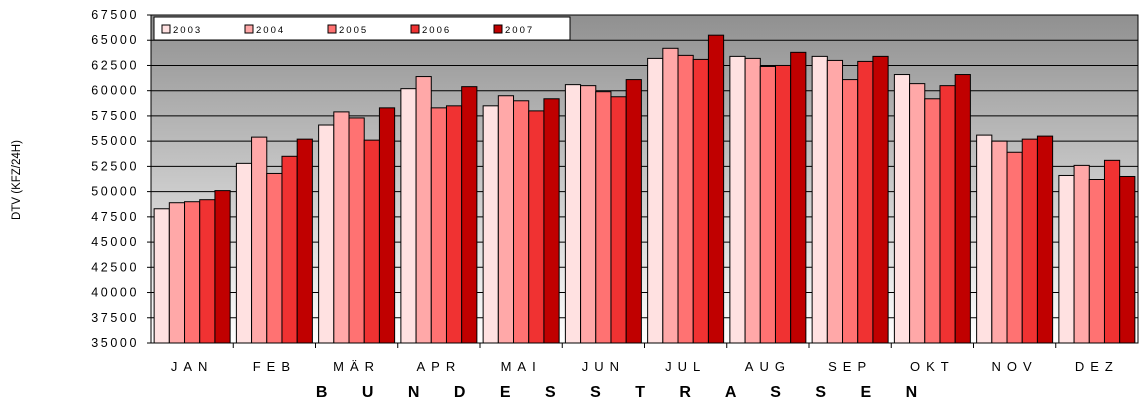  Describe the element at coordinates (115, 116) in the screenshot. I see `y-tick-label: 57500` at that location.